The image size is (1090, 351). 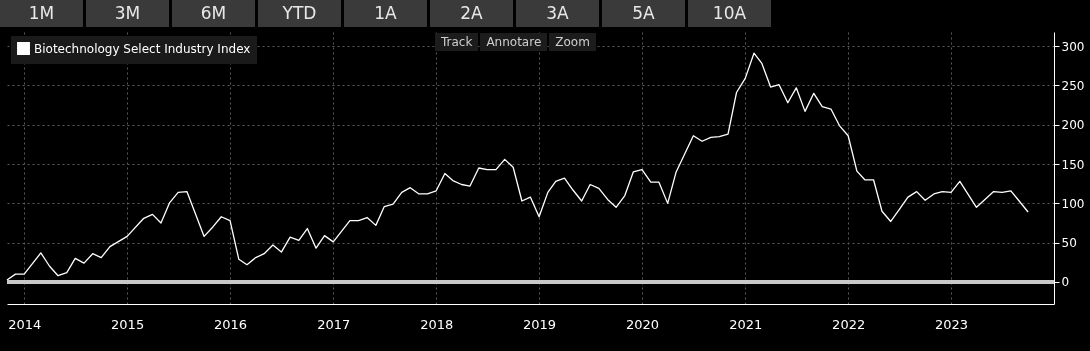 What do you see at coordinates (1073, 46) in the screenshot?
I see `y-tick-label: 300` at bounding box center [1073, 46].